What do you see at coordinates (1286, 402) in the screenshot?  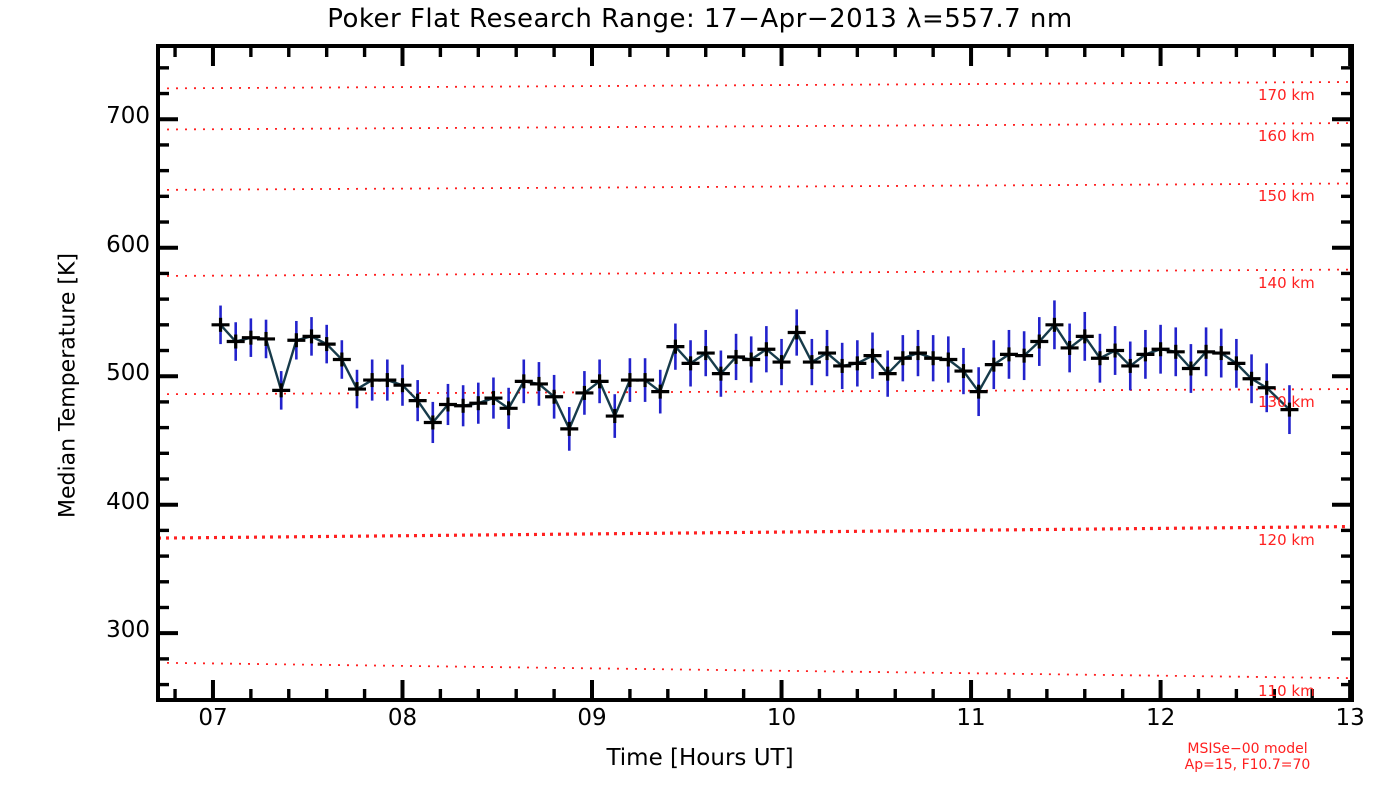 I see `altitude-label-130-km: 130 km` at bounding box center [1286, 402].